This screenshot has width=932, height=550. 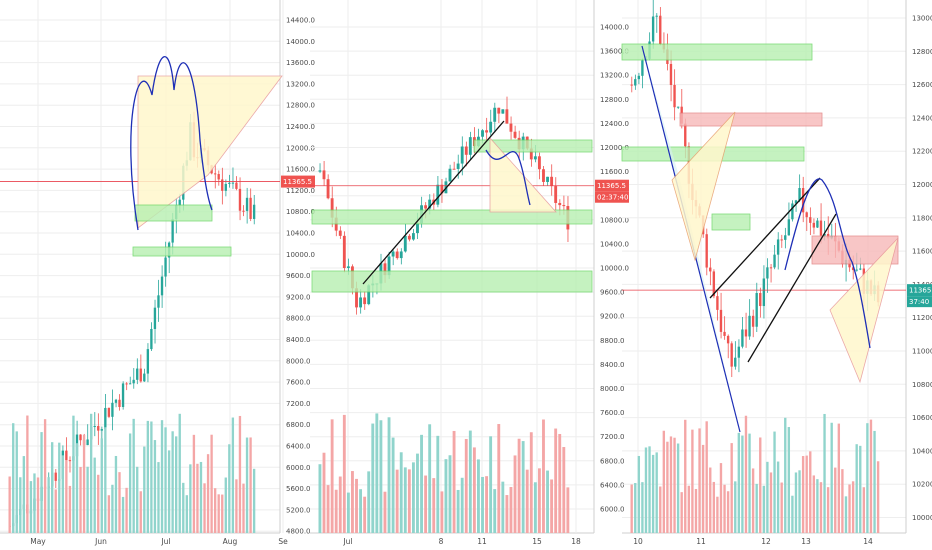 What do you see at coordinates (612, 197) in the screenshot?
I see `countdown-badge` at bounding box center [612, 197].